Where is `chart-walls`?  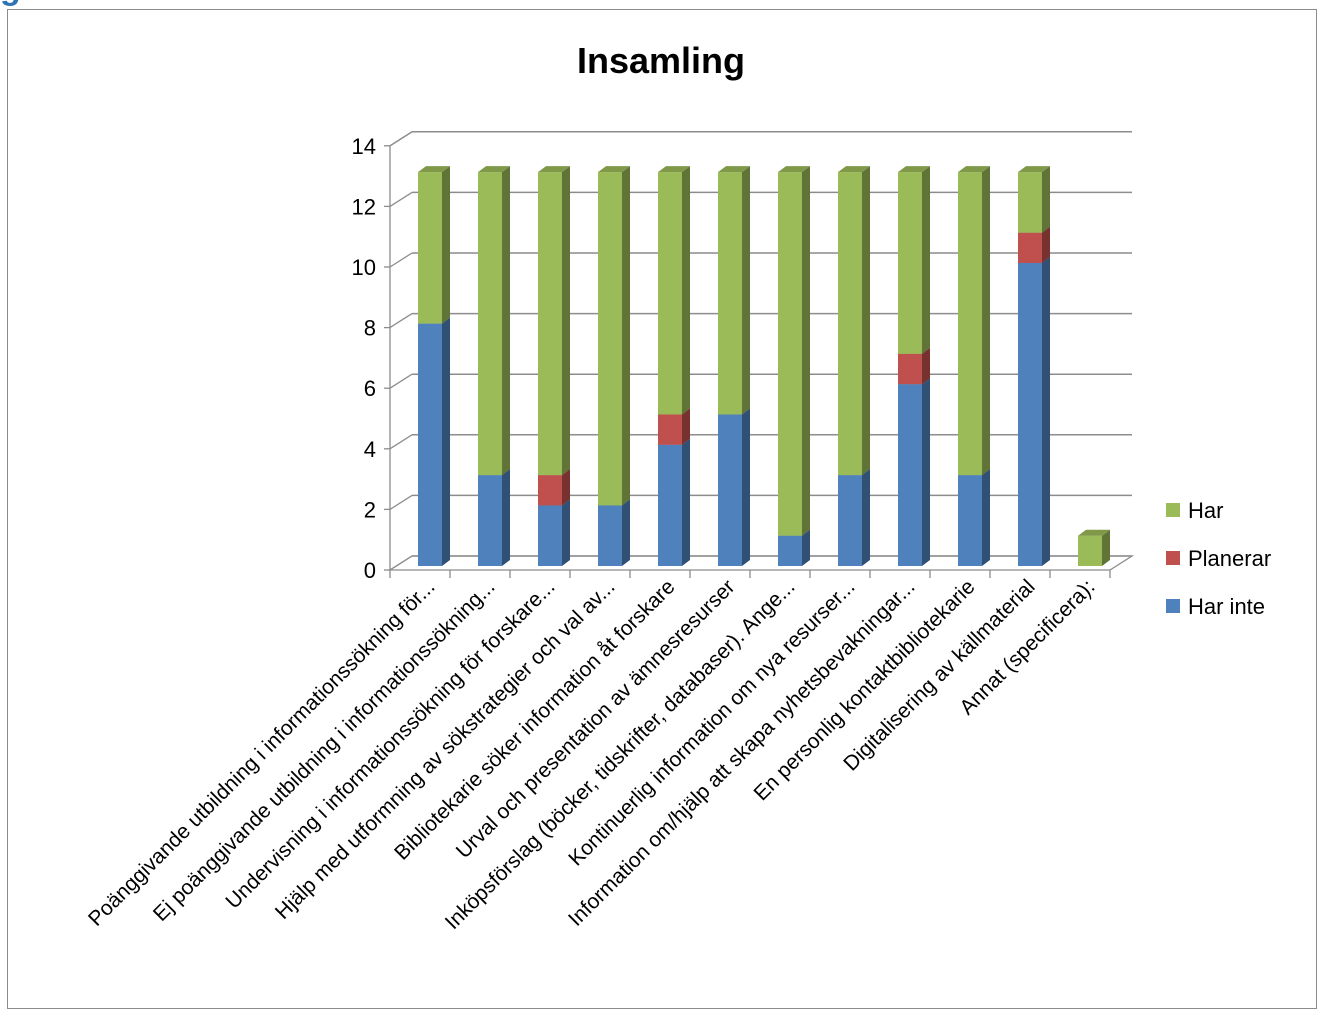
chart-walls is located at coordinates (401, 350).